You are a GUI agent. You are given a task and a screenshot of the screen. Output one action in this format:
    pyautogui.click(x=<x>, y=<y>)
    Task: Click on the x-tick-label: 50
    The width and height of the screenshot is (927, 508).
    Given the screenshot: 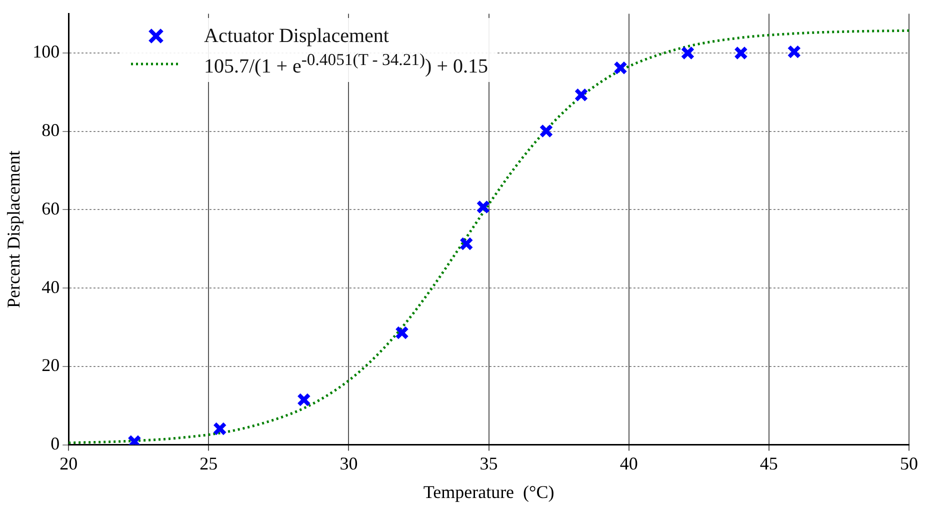 What is the action you would take?
    pyautogui.click(x=909, y=463)
    